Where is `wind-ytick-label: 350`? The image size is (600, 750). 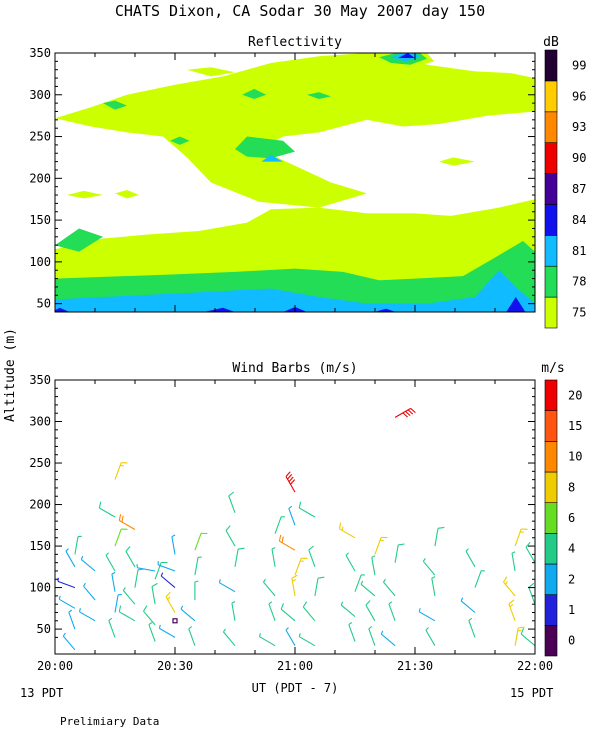
wind-ytick-label: 350 is located at coordinates (40, 380).